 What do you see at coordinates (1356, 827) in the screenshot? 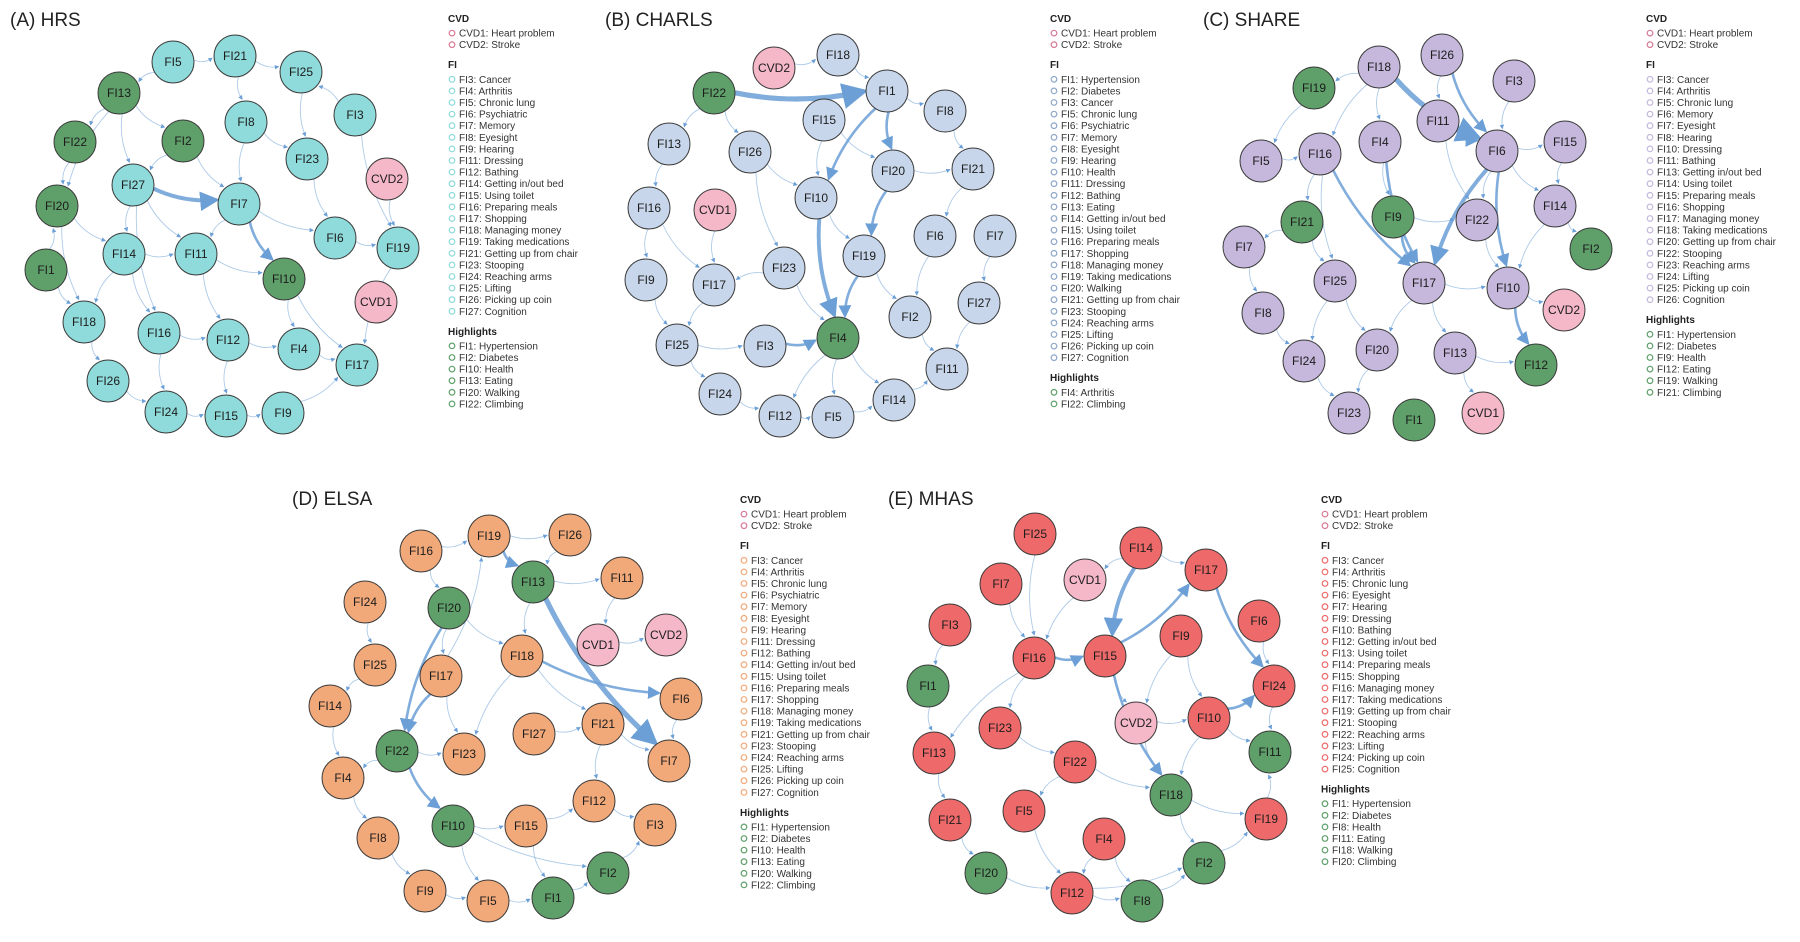
I see `legend-item-highlight: FI8: Health` at bounding box center [1356, 827].